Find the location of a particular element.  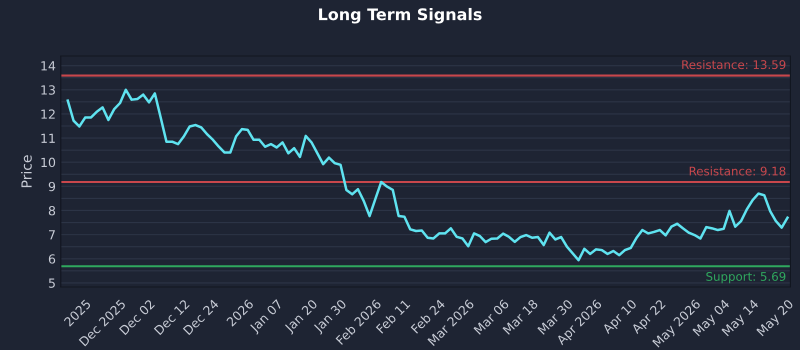

y-tick-label: 8 is located at coordinates (52, 211).